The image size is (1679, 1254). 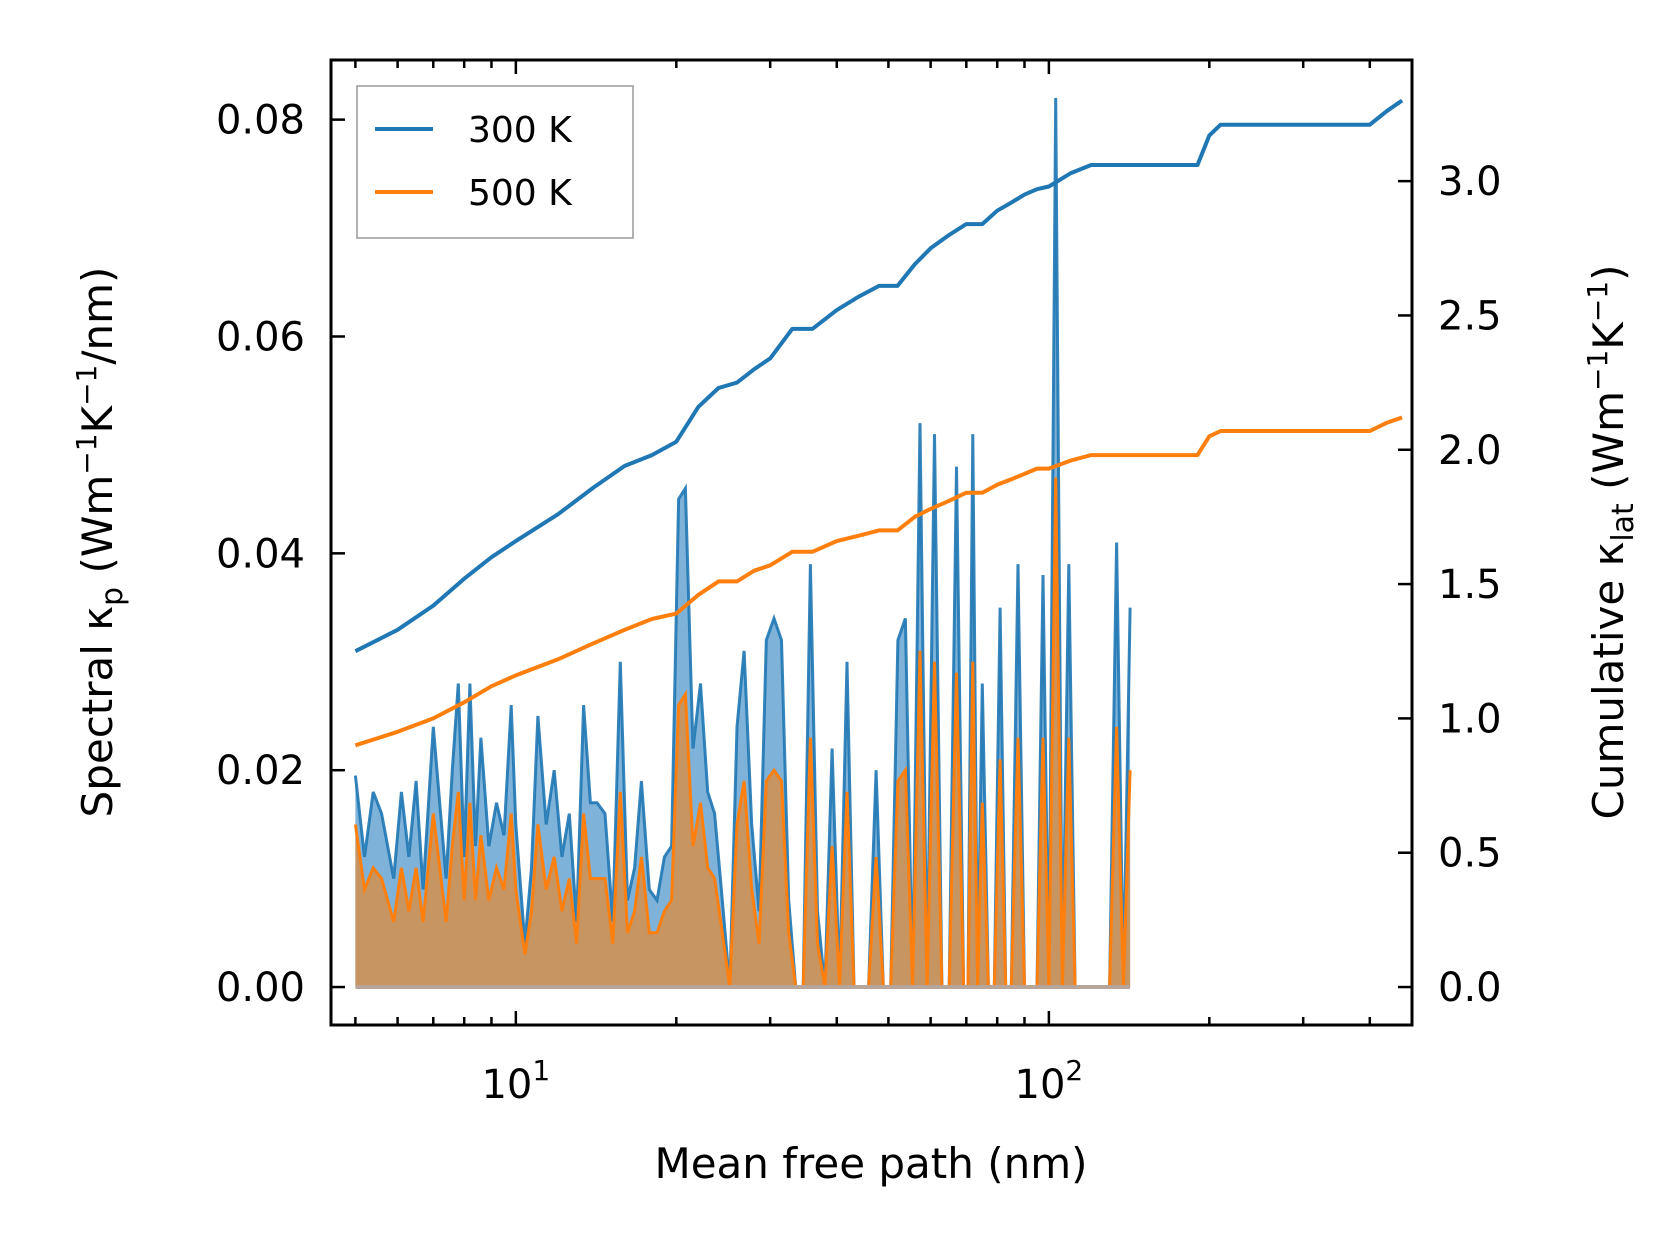 I want to click on legend: 300 K 500 K, so click(x=495, y=162).